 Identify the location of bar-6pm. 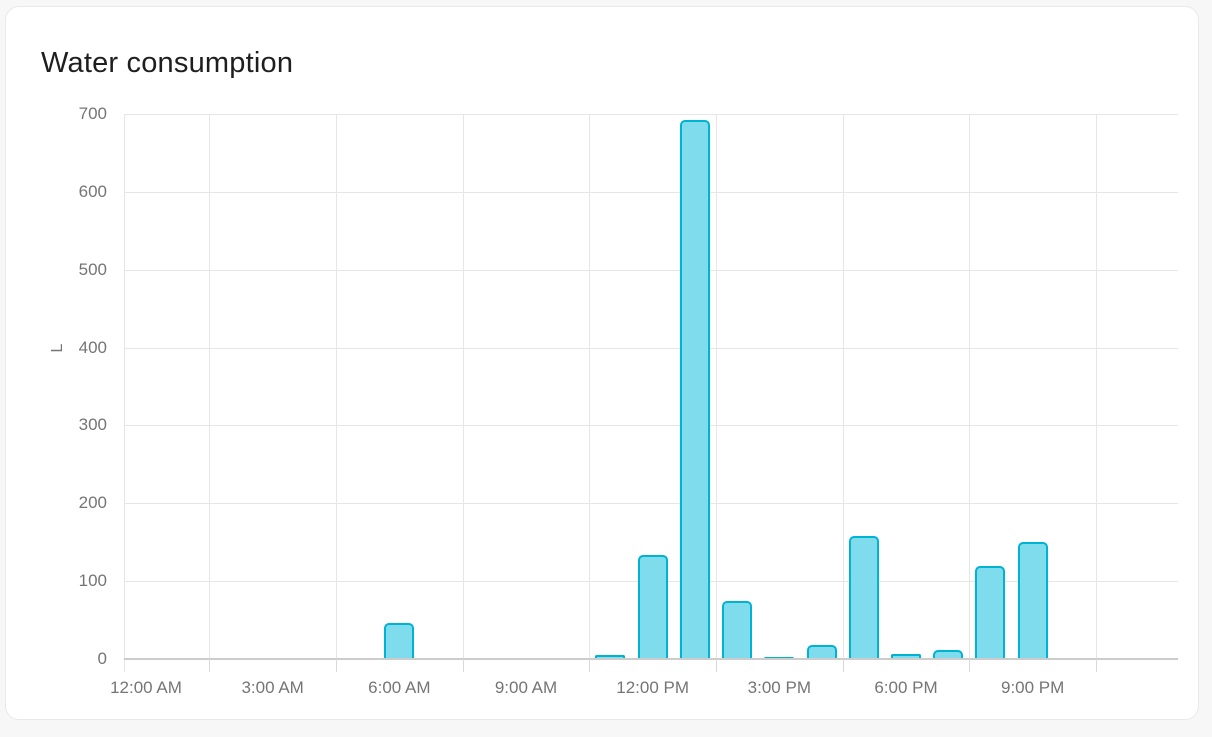
(906, 656).